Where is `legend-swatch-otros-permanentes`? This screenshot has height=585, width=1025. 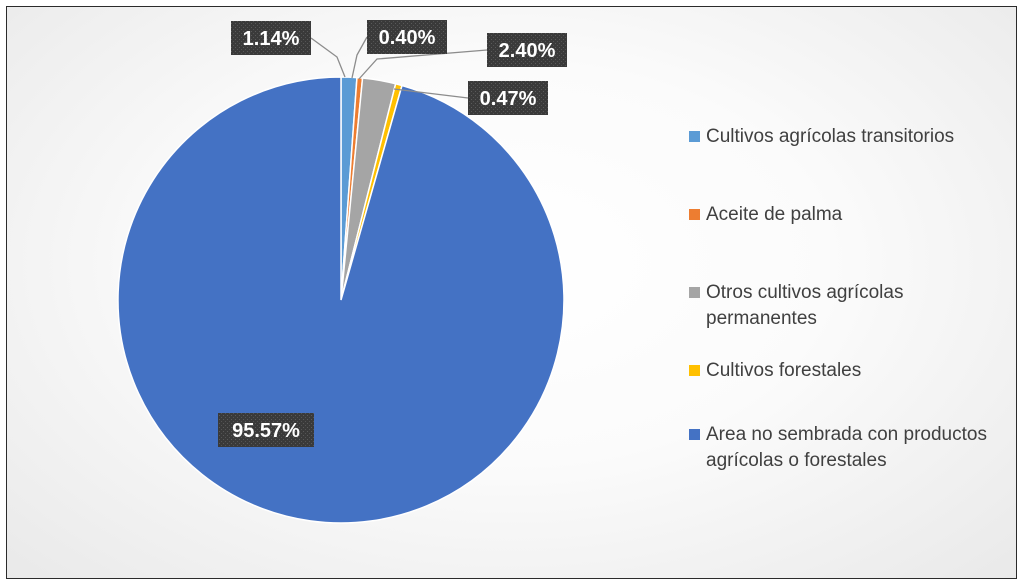
legend-swatch-otros-permanentes is located at coordinates (694, 292).